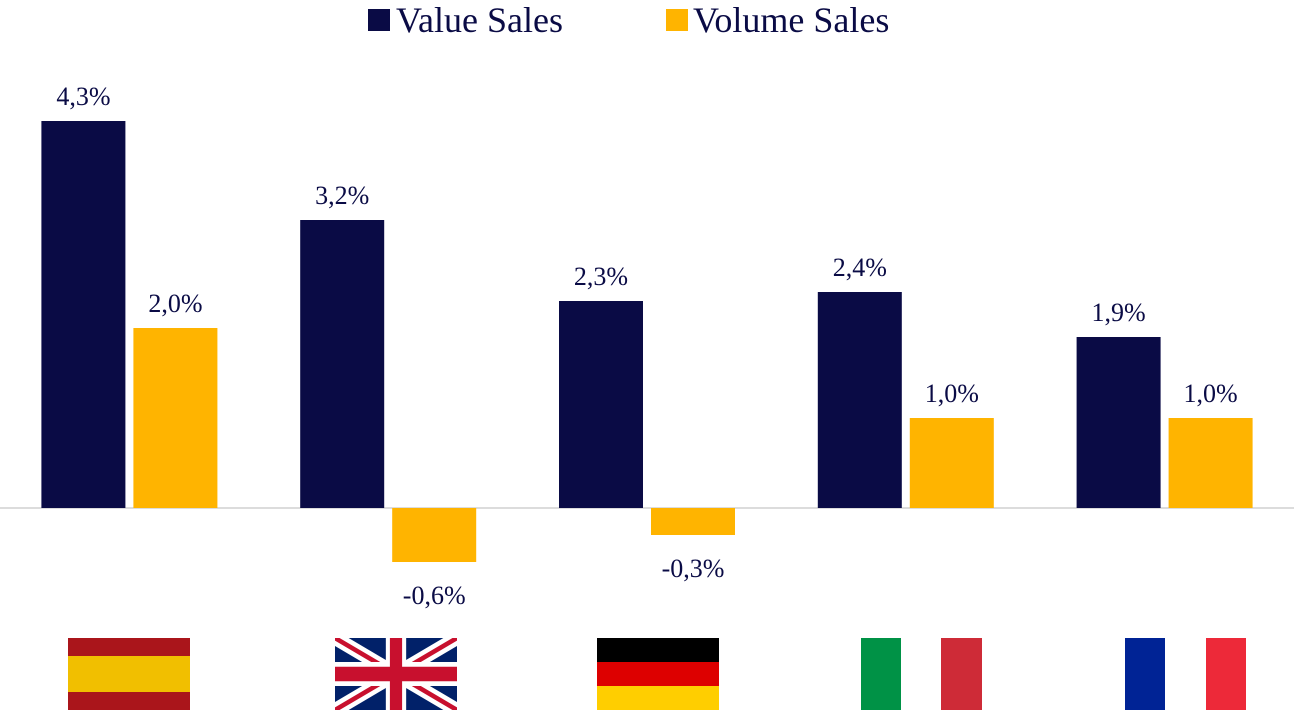 Image resolution: width=1294 pixels, height=718 pixels. Describe the element at coordinates (921, 674) in the screenshot. I see `flag-italy` at that location.